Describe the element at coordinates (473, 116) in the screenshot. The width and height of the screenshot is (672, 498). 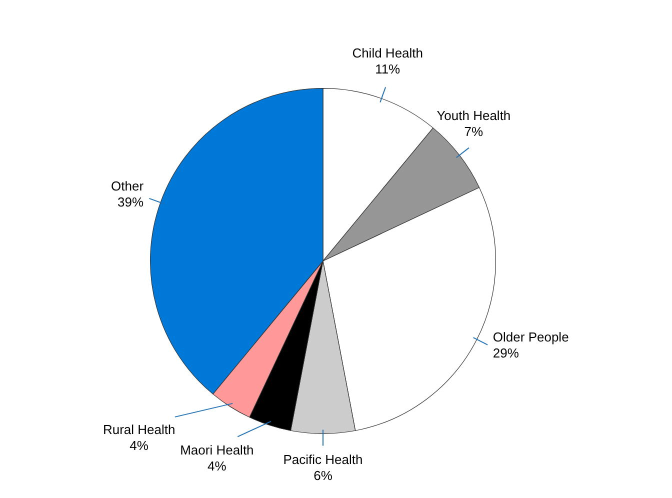
I see `slice-label: Youth Health` at that location.